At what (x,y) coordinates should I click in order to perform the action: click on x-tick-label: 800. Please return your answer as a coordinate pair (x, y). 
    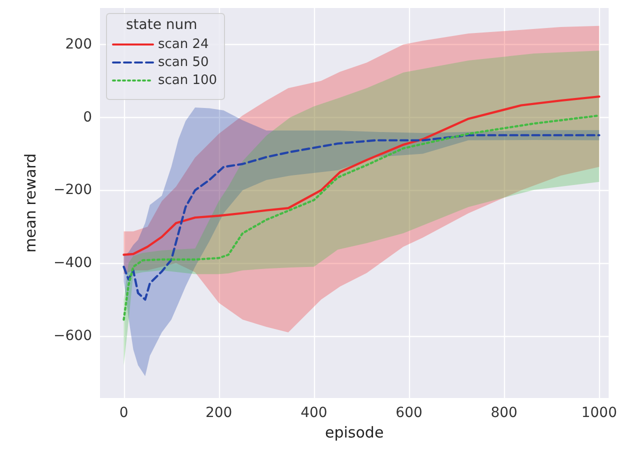
    Looking at the image, I should click on (504, 413).